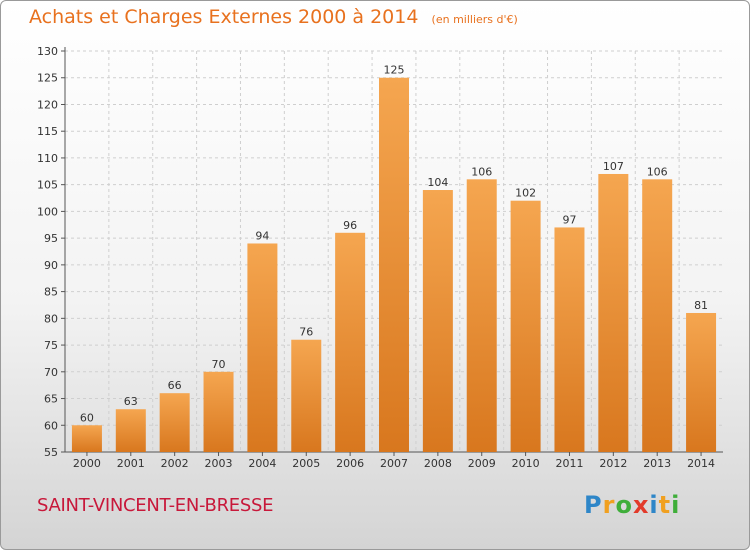 The image size is (750, 550). I want to click on x-tick-label: 2010, so click(526, 463).